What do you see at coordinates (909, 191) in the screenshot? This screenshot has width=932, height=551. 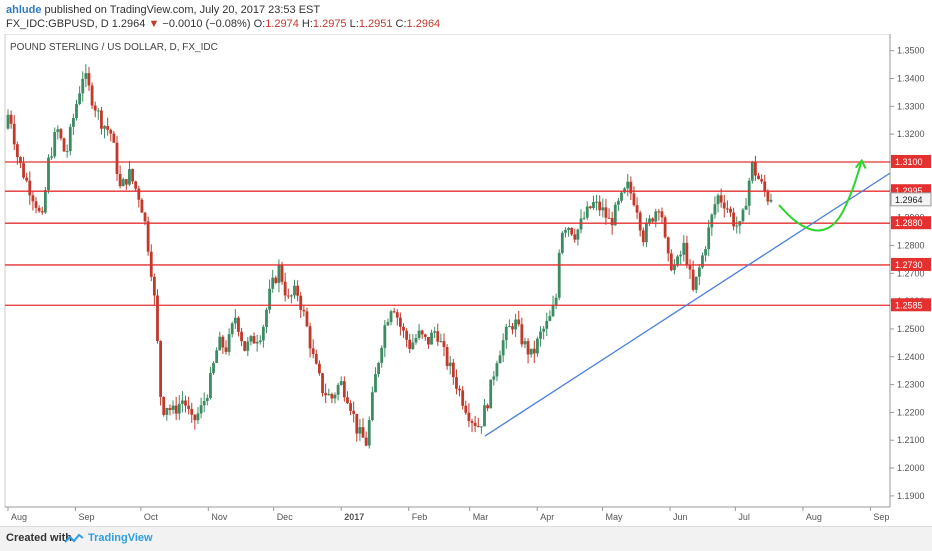 I see `level-price-label: 1.2995` at bounding box center [909, 191].